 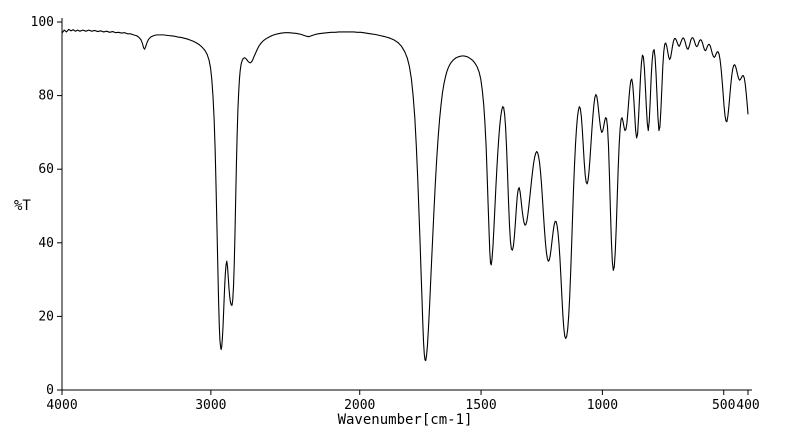 What do you see at coordinates (46, 316) in the screenshot?
I see `y-tick-label: 20` at bounding box center [46, 316].